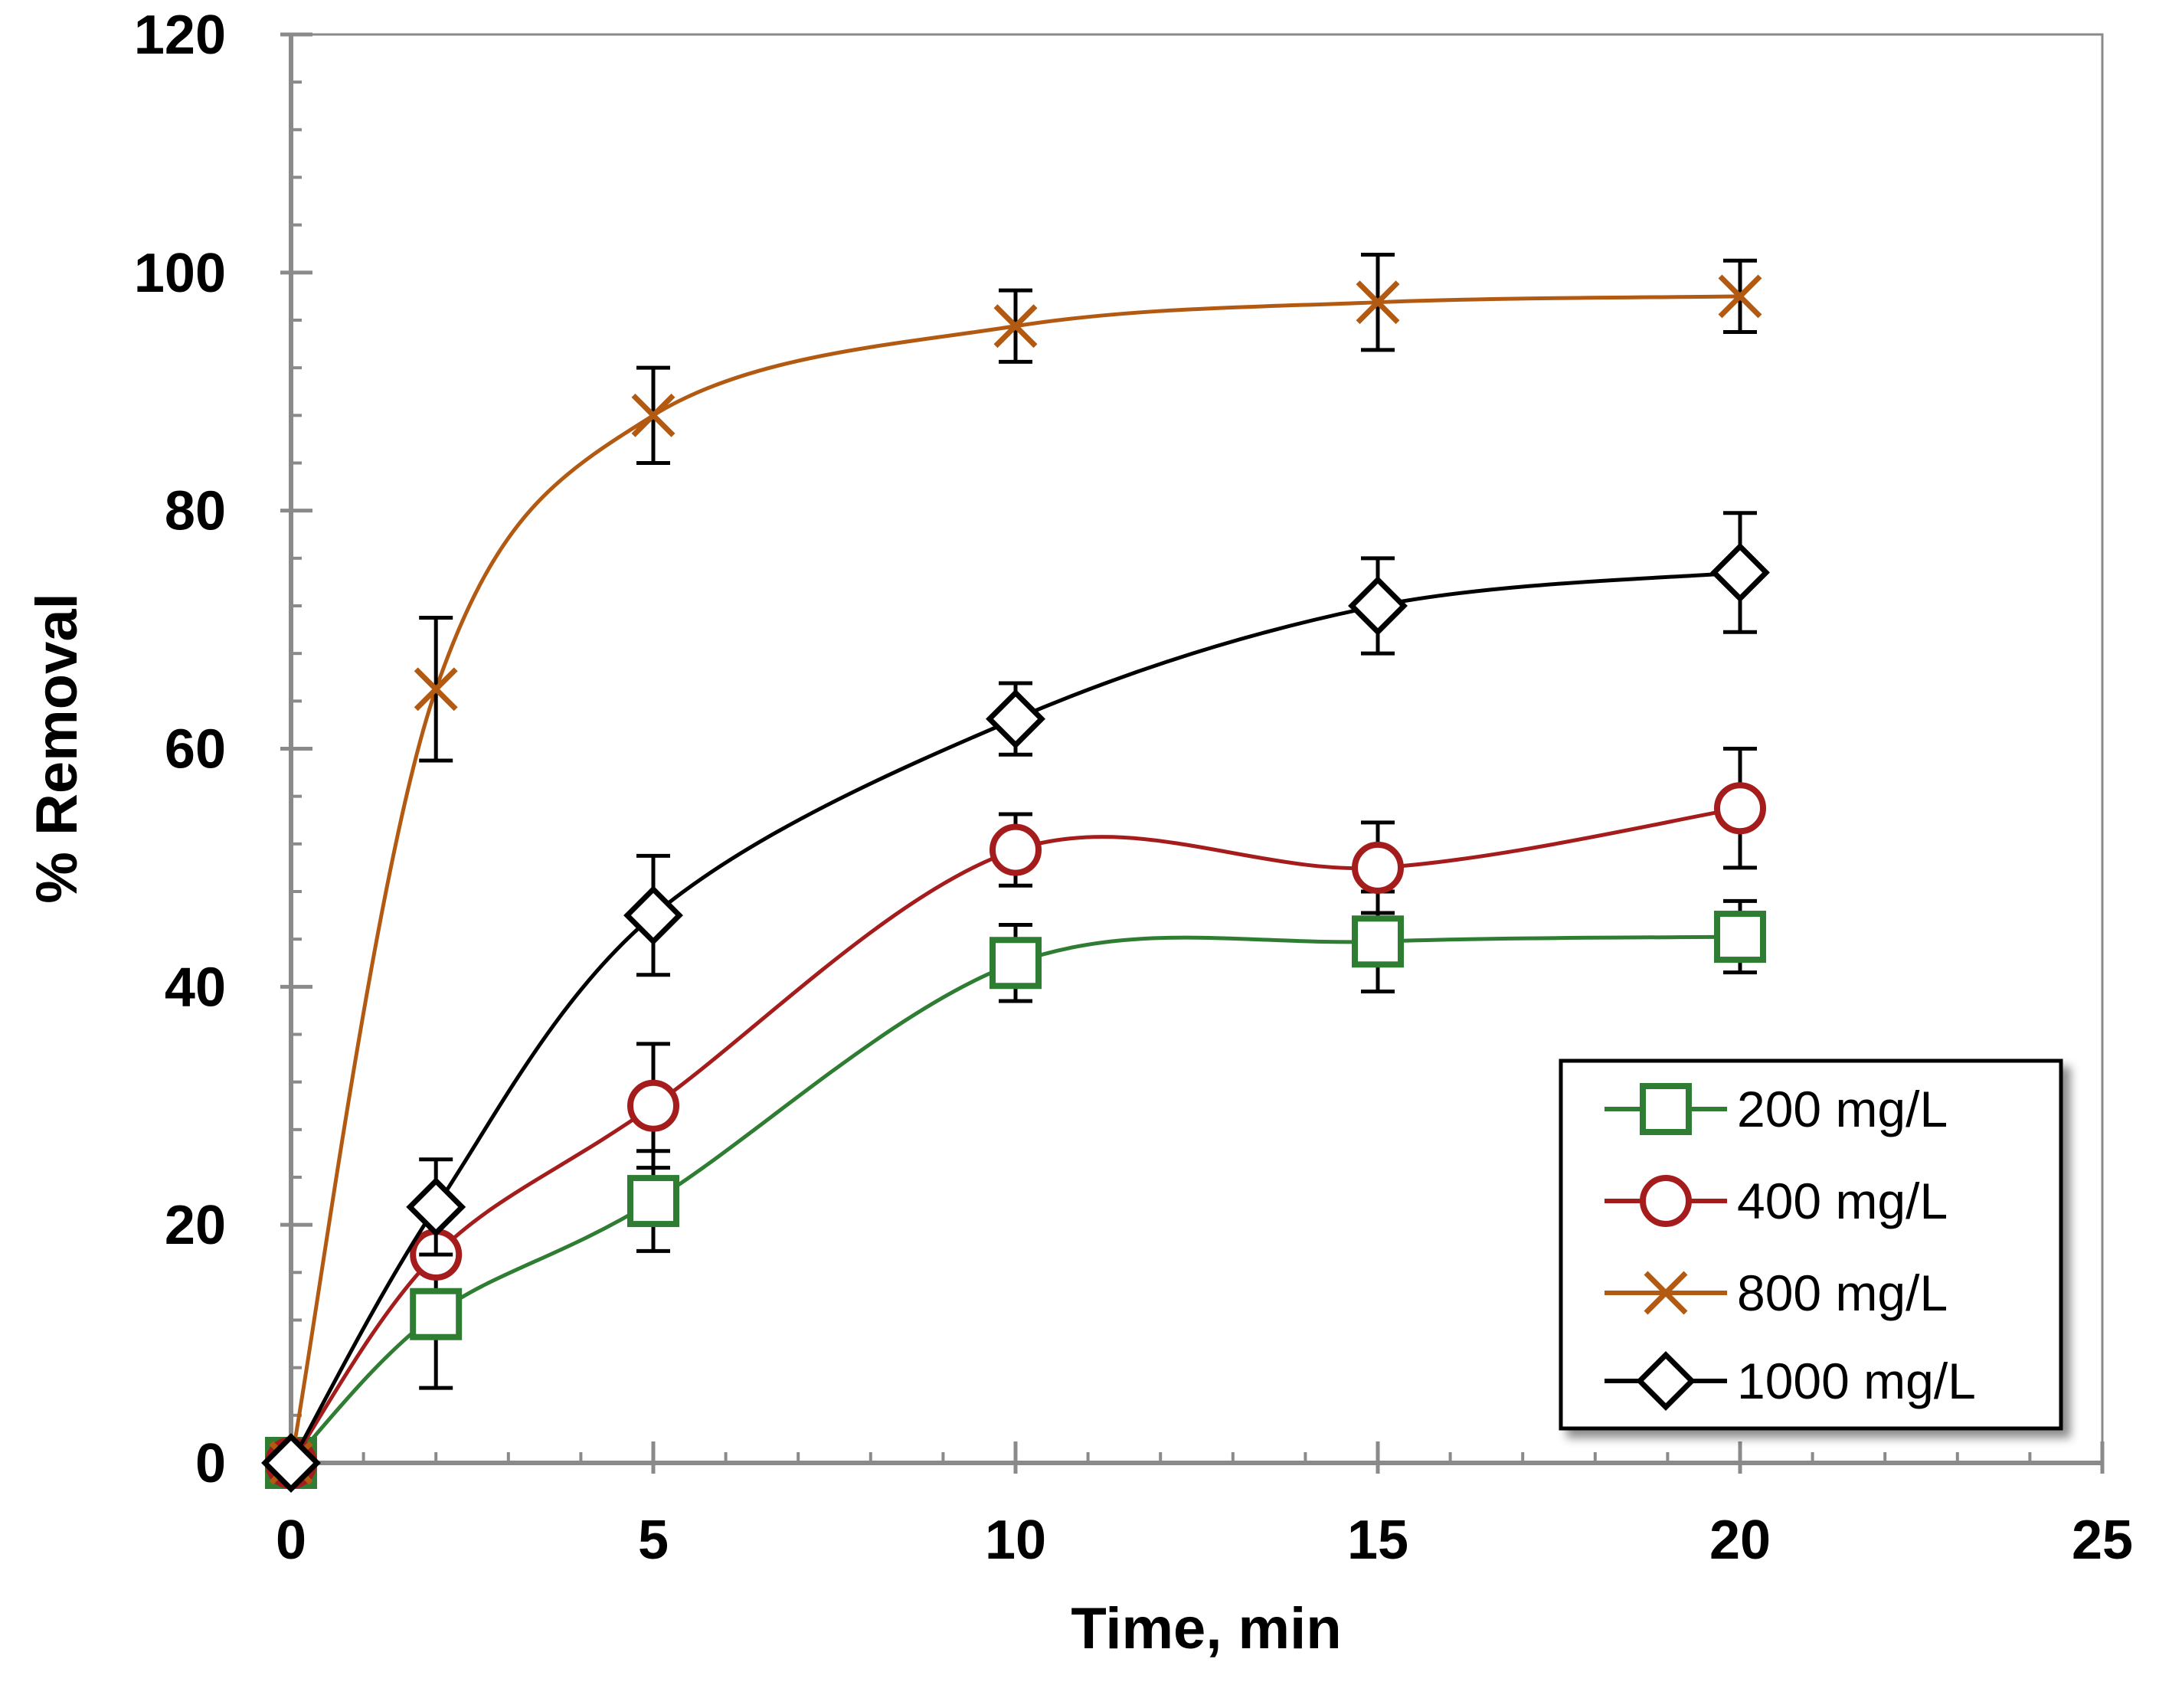  I want to click on legend-items: 200 mg/L 400 mg/L 800 mg/L 1000 mg/L, so click(1790, 1246).